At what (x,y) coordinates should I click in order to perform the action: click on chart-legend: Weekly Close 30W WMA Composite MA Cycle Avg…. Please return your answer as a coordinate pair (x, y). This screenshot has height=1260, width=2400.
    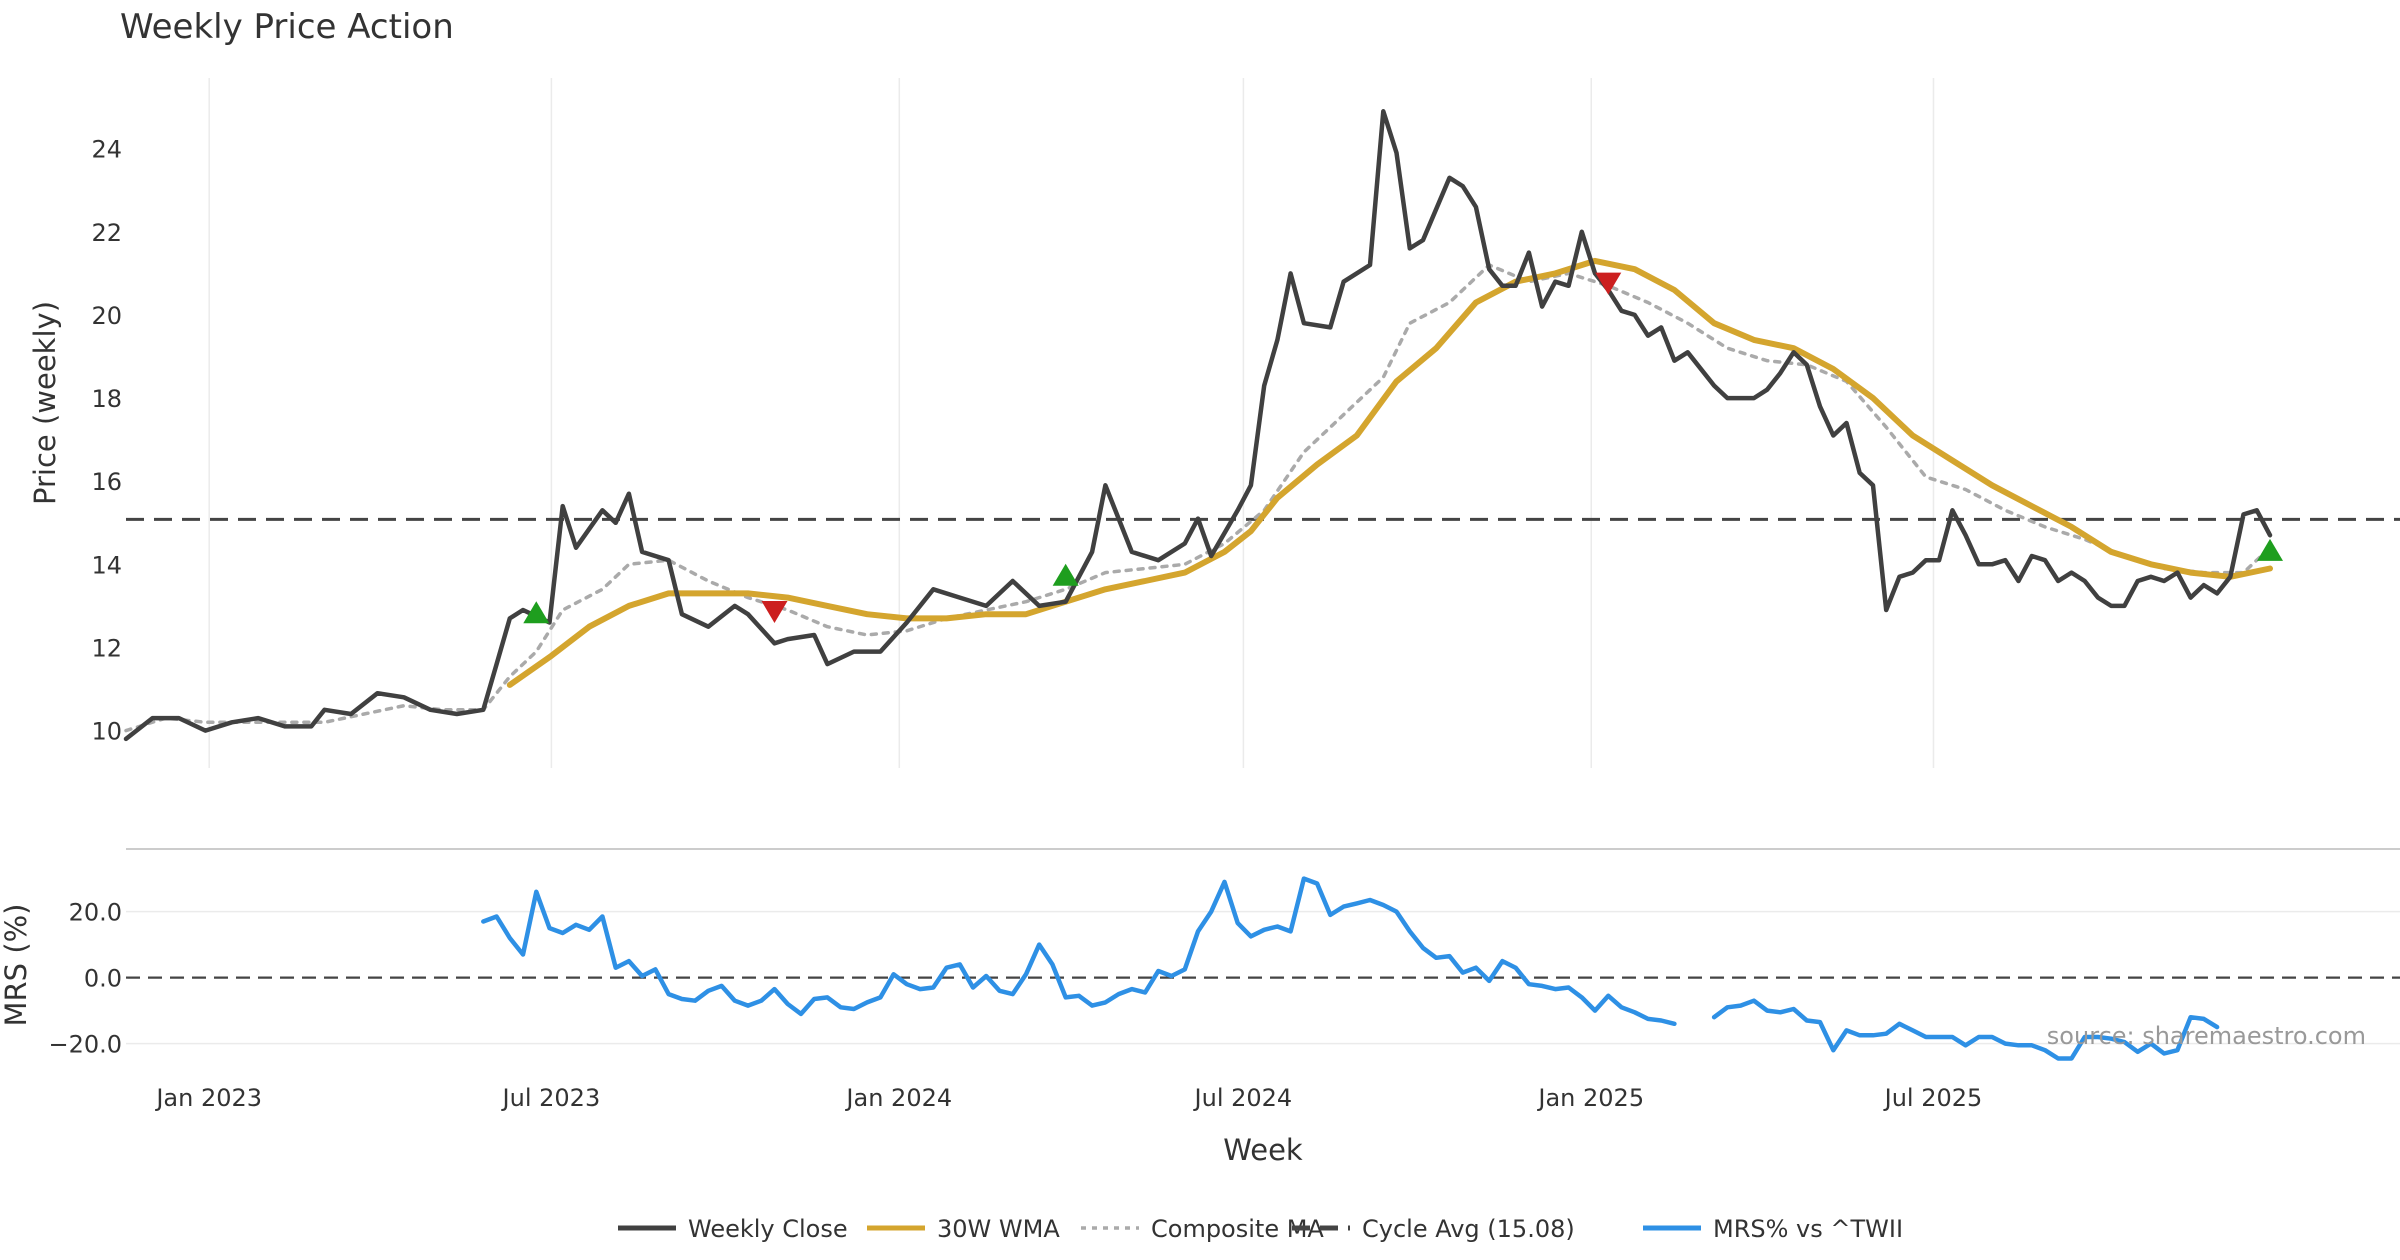
    Looking at the image, I should click on (1260, 1229).